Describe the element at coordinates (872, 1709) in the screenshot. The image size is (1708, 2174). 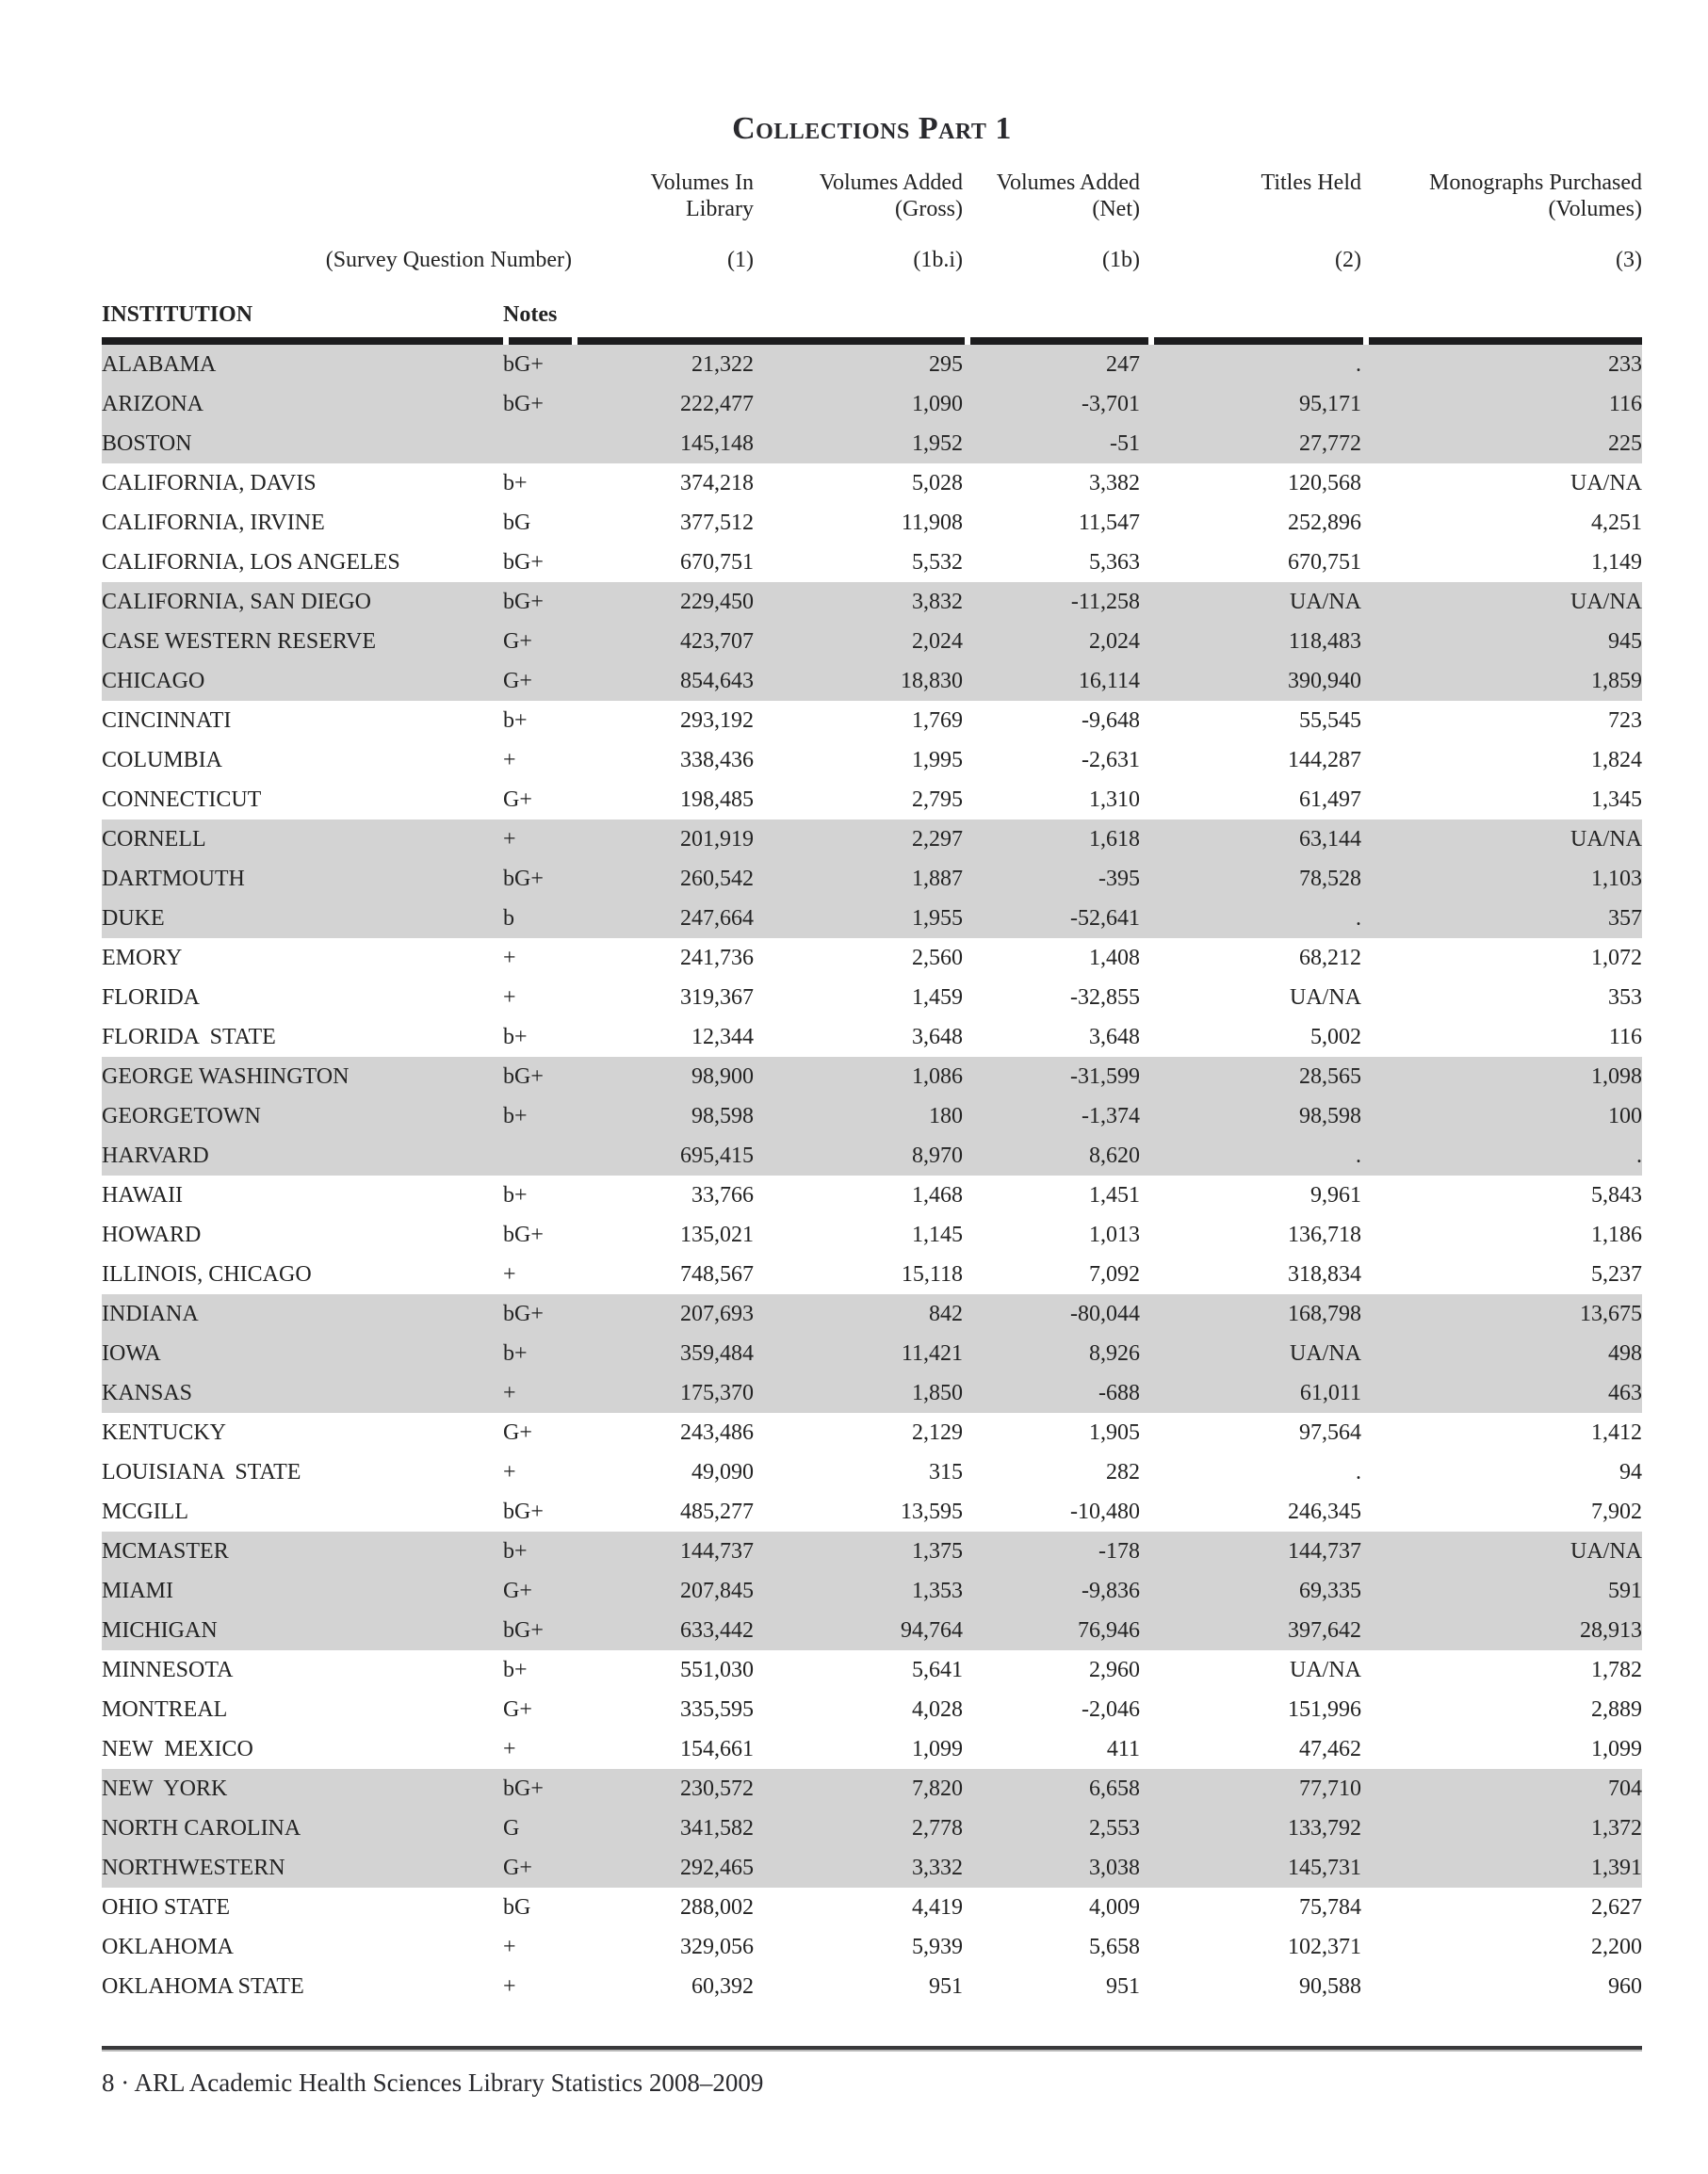
I see `table-row: MONTREAL G+ 335,595 4,028 -2,046 151,996 2,889` at that location.